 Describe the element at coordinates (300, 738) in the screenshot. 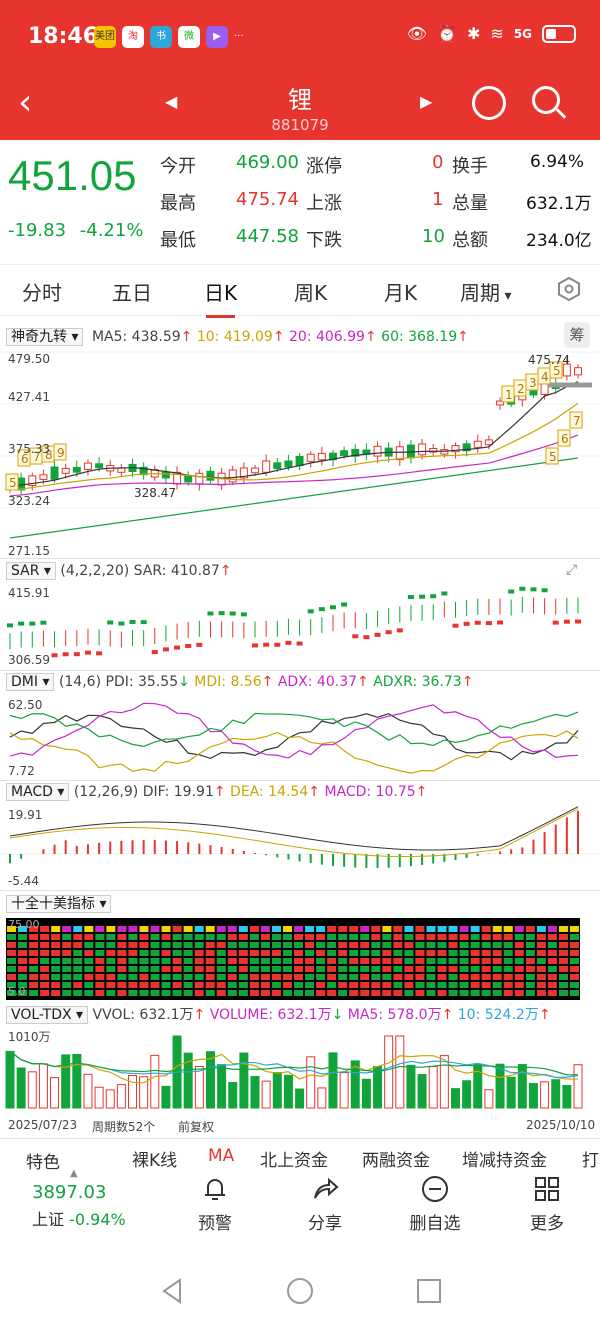

I see `dmi-chart` at that location.